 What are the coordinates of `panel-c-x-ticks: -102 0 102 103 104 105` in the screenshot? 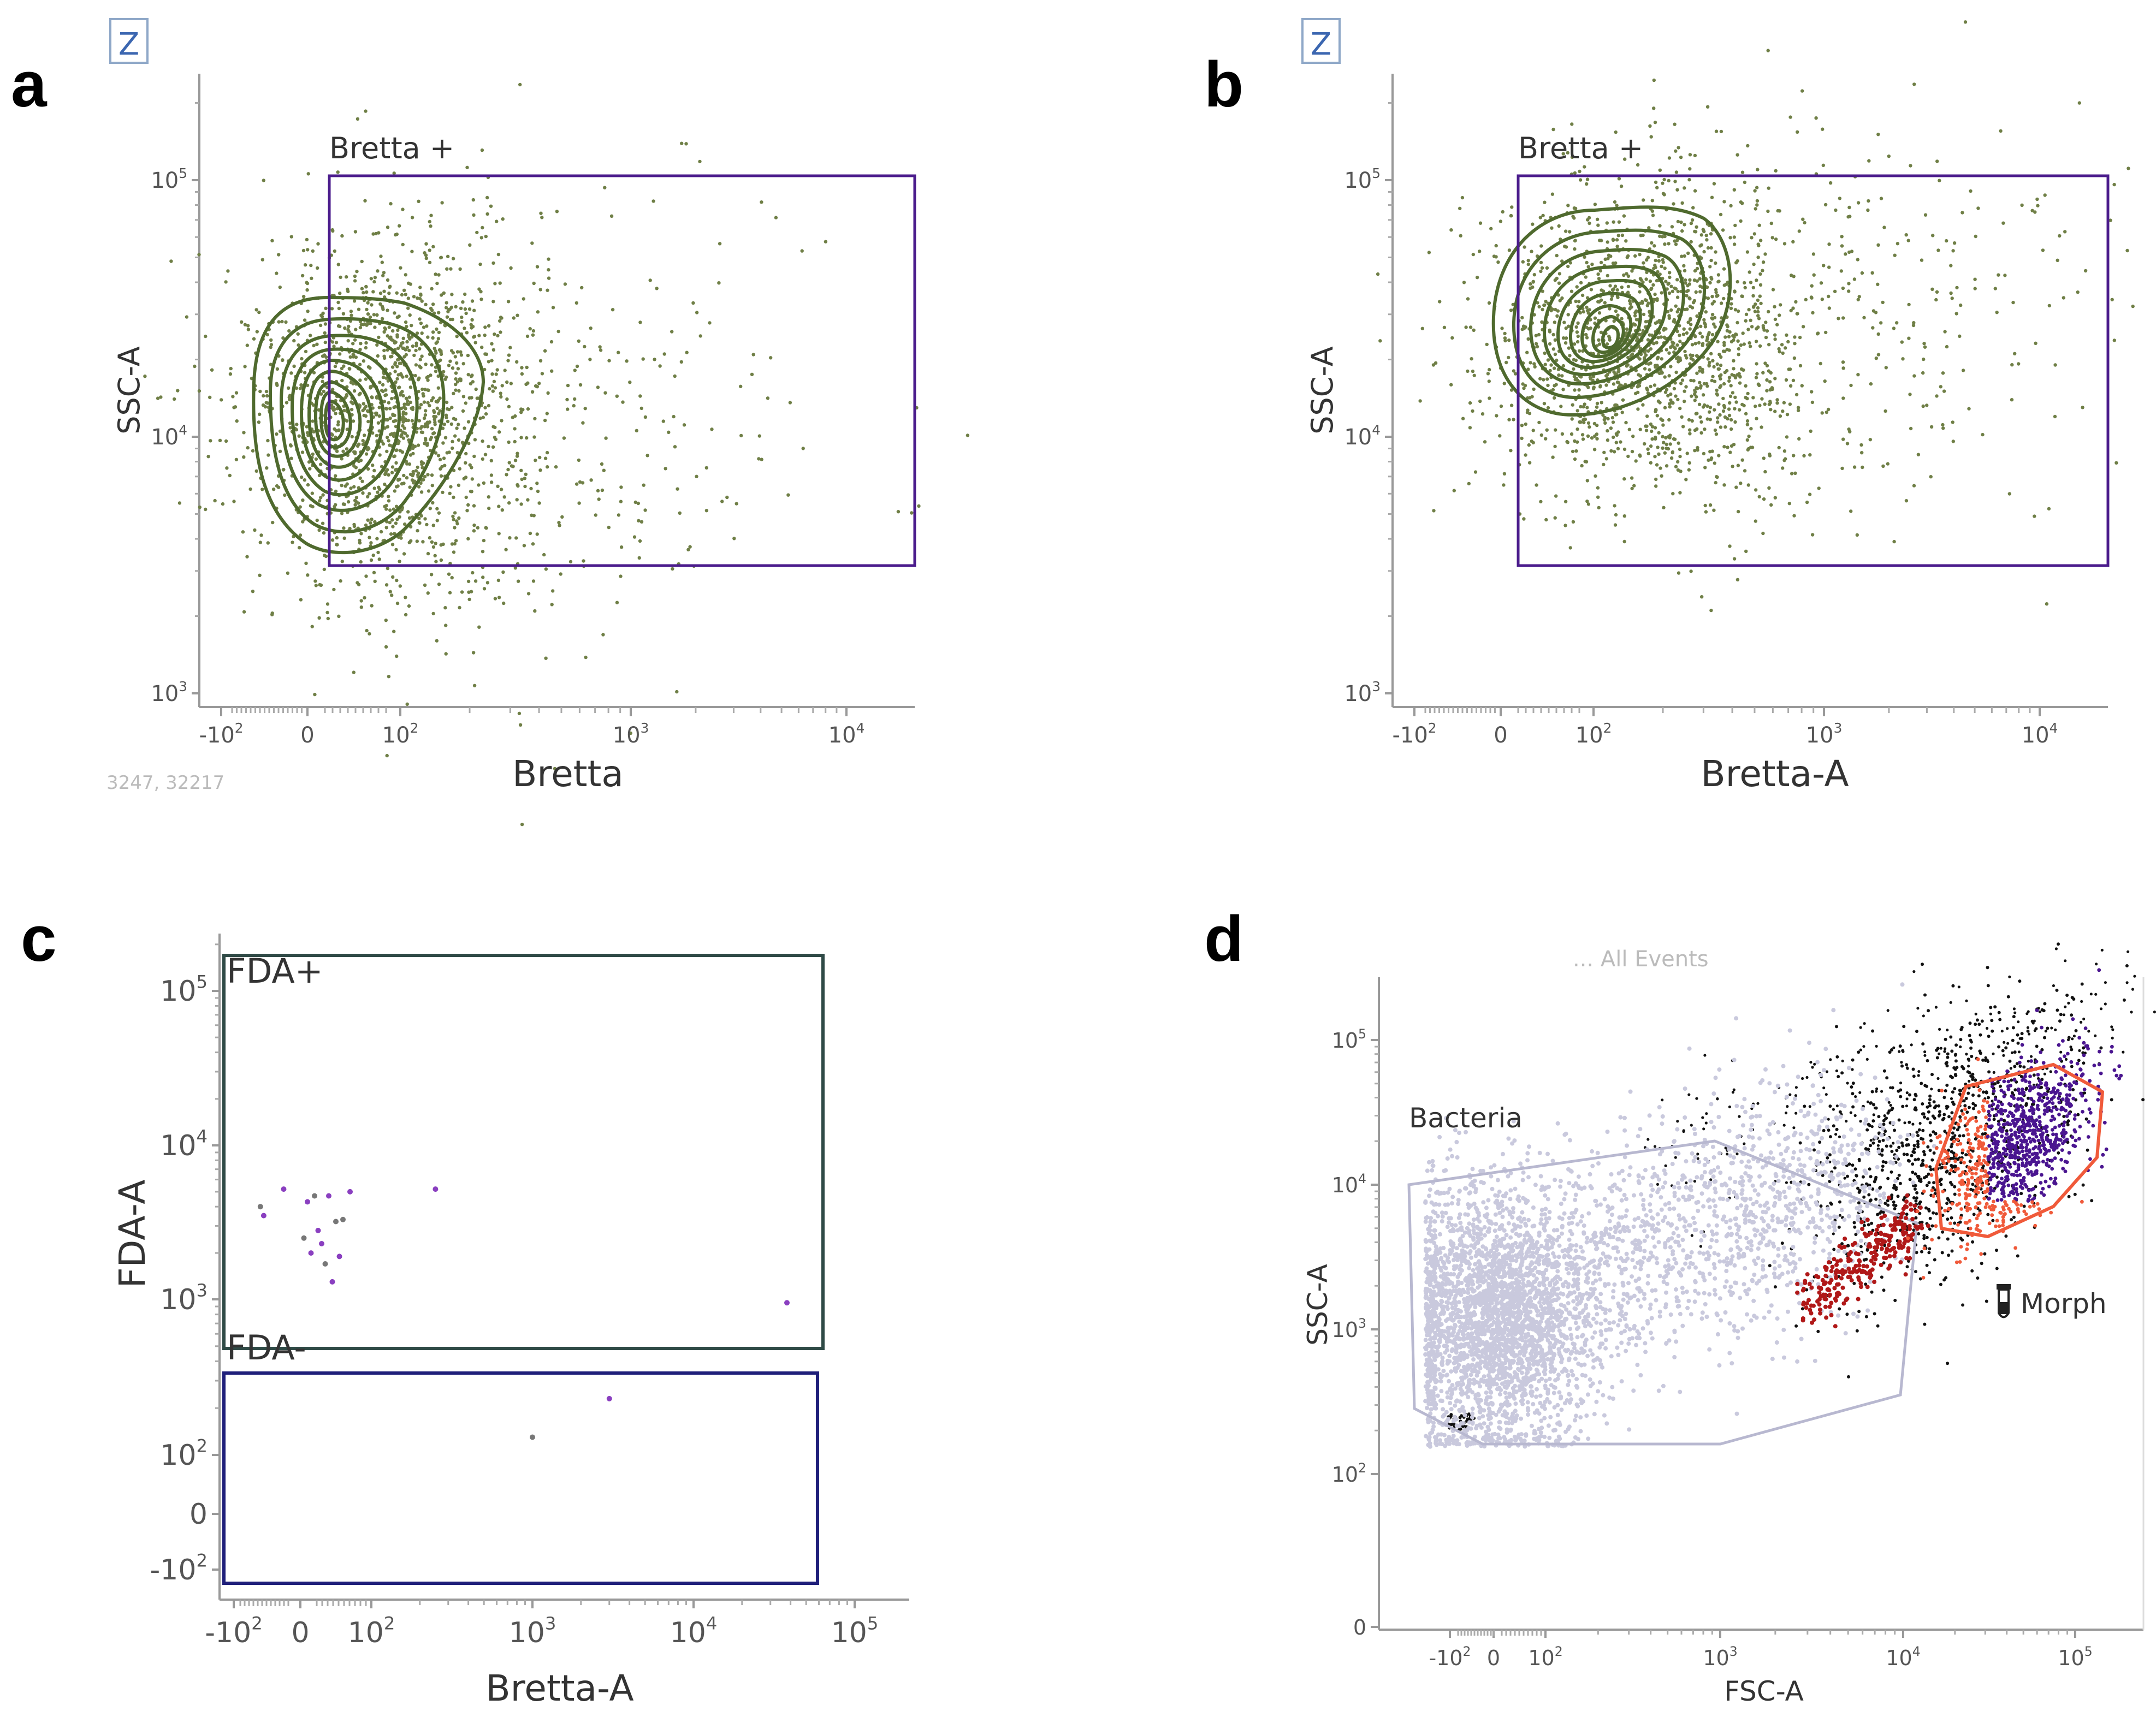 It's located at (541, 1624).